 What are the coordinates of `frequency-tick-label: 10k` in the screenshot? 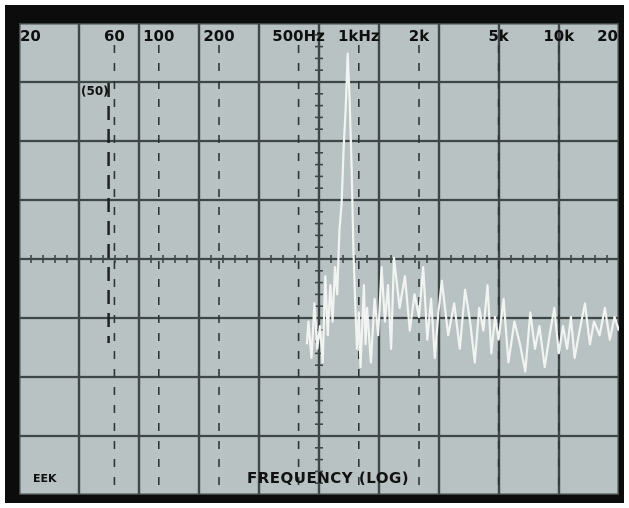 It's located at (559, 36).